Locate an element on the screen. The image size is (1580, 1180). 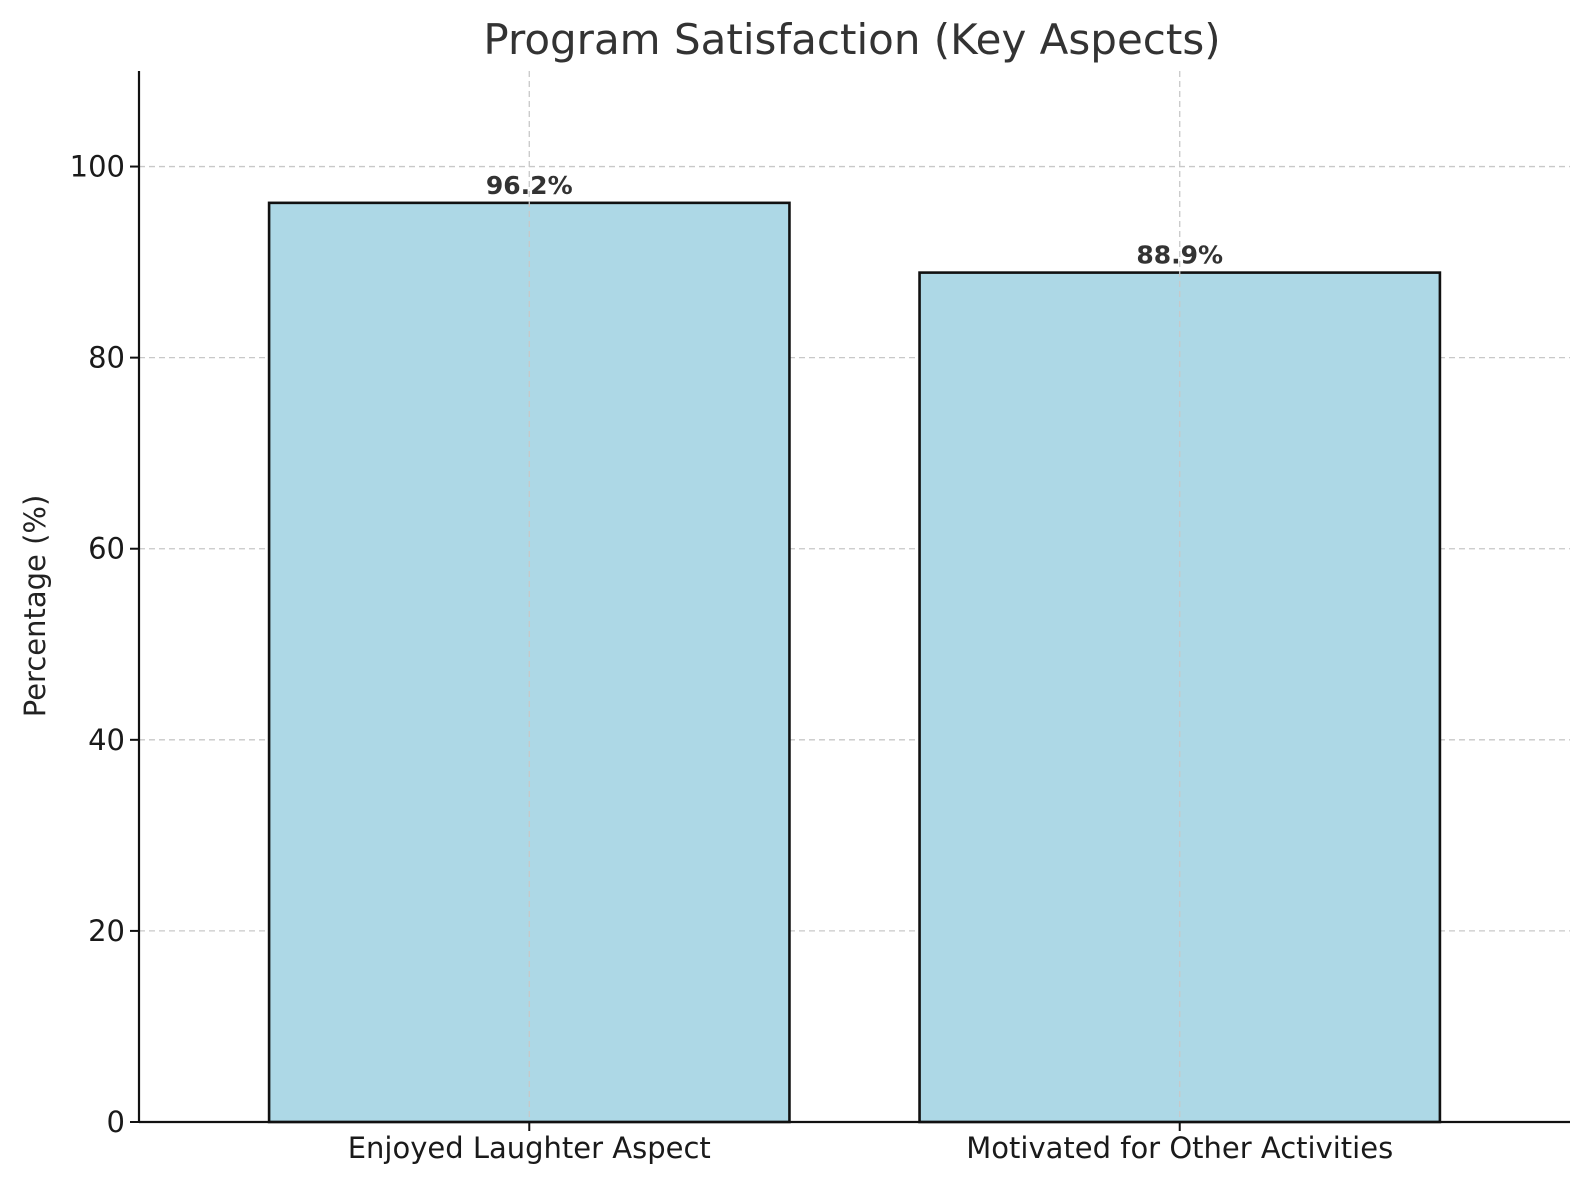
y-tick-label: 100 is located at coordinates (97, 167).